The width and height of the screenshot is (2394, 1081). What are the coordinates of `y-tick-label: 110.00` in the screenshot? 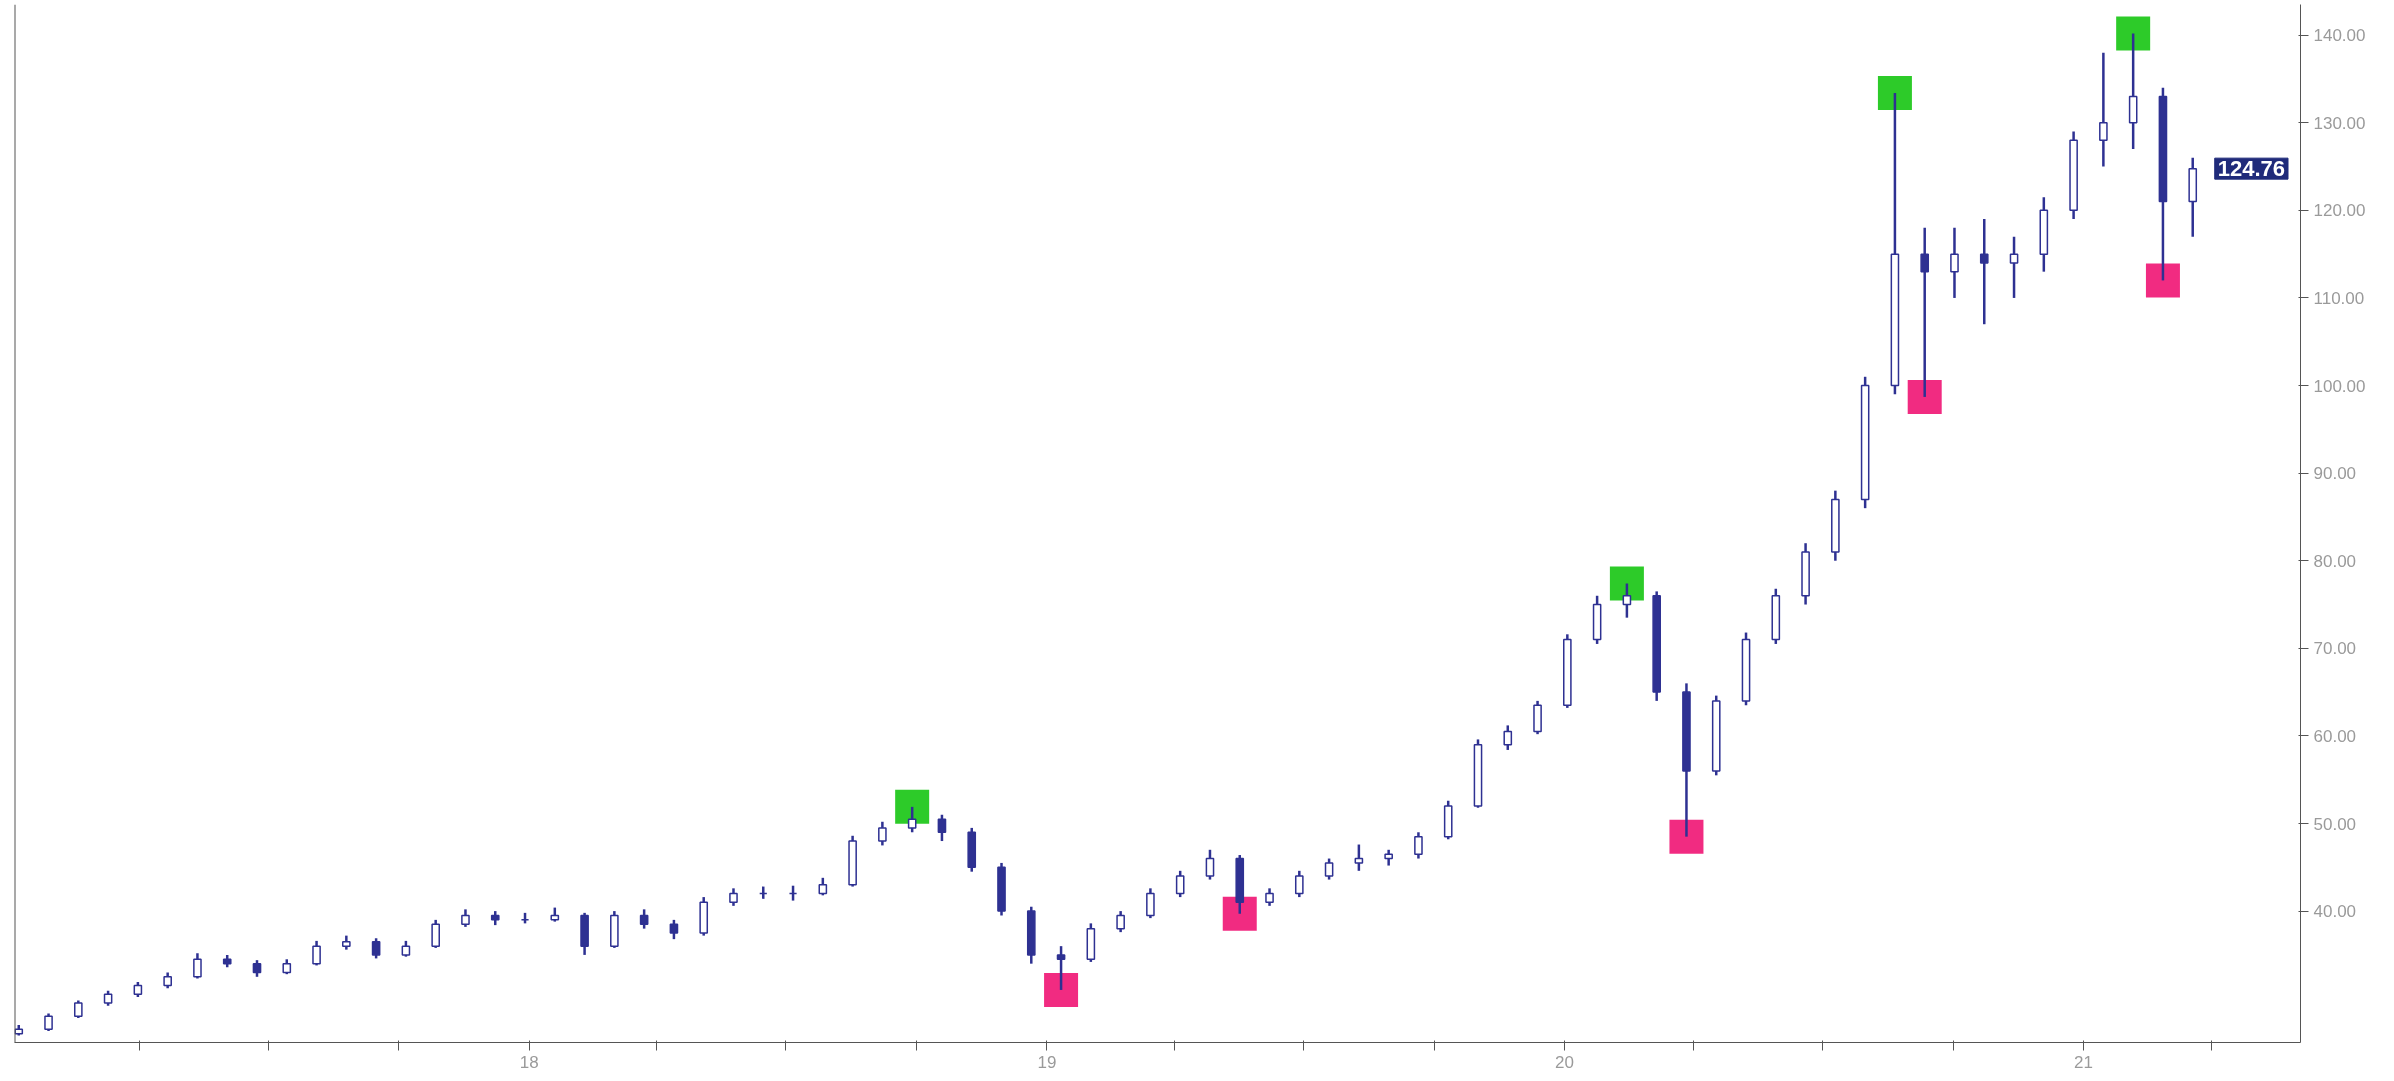 It's located at (2339, 298).